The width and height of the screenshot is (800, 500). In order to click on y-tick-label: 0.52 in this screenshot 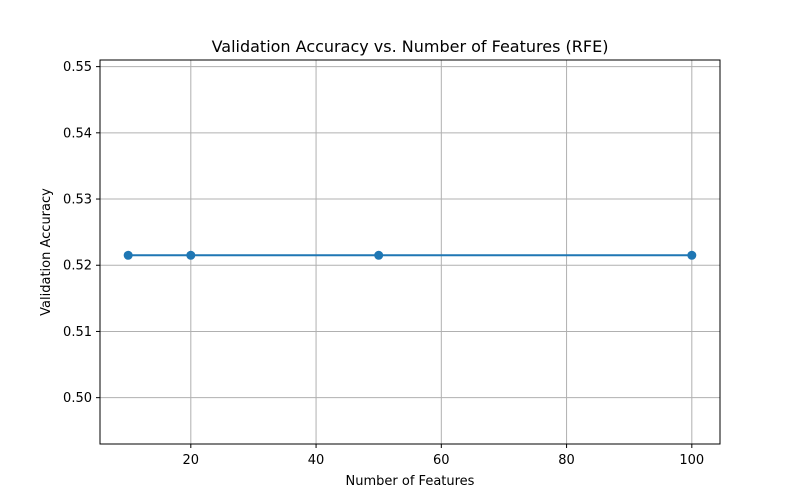, I will do `click(77, 266)`.